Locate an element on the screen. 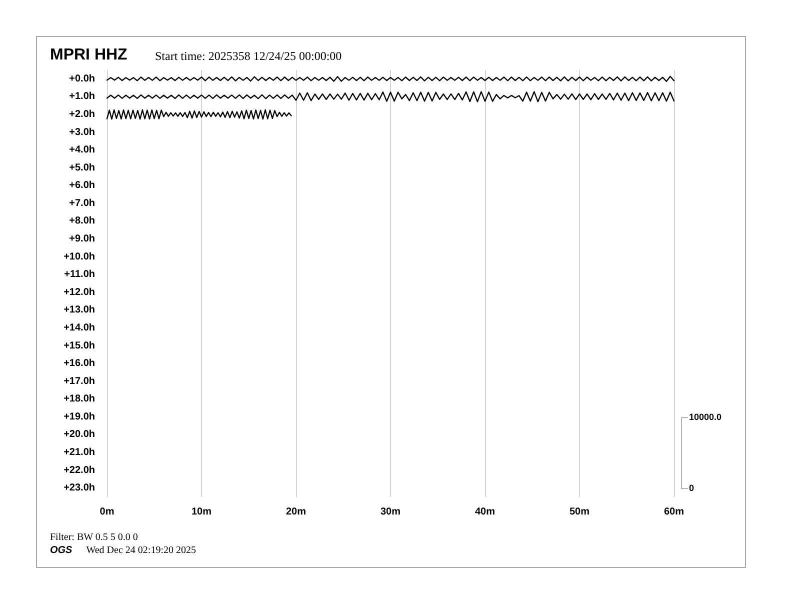 The height and width of the screenshot is (612, 792). x-tick-label: 40m is located at coordinates (485, 512).